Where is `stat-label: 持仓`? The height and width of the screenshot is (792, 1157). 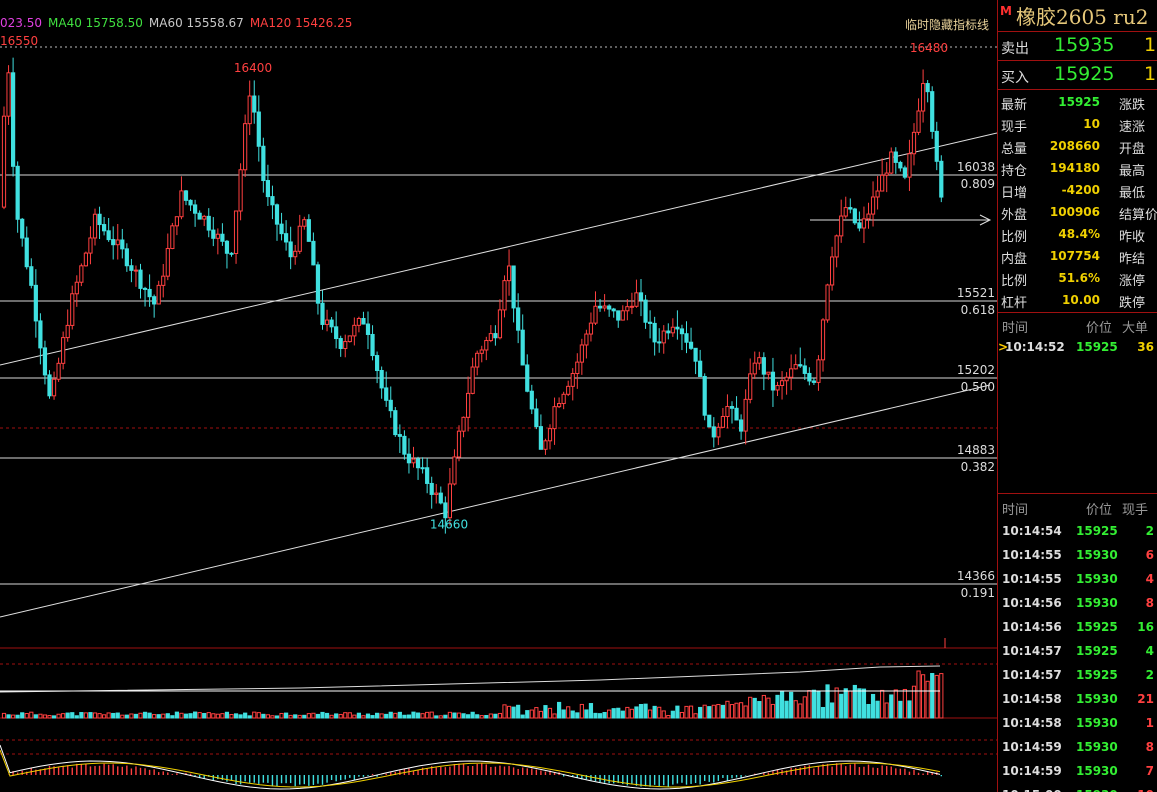
stat-label: 持仓 is located at coordinates (1014, 171).